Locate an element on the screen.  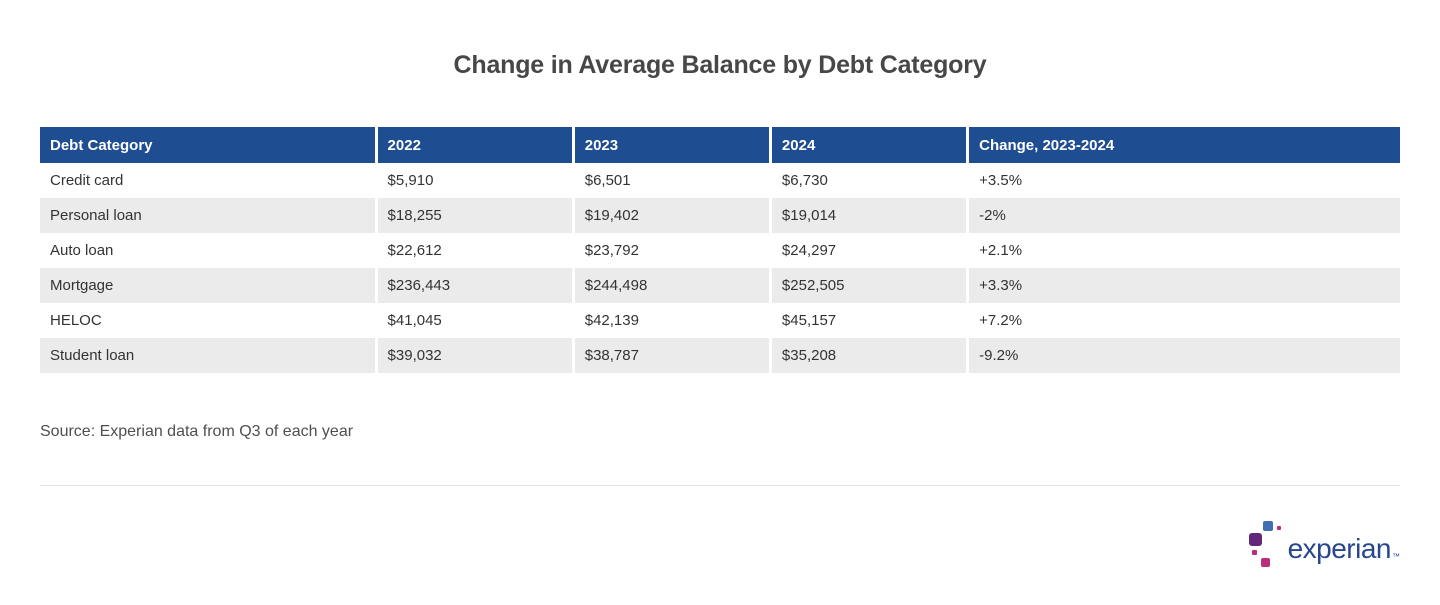
column-header-2023: 2023 is located at coordinates (670, 145).